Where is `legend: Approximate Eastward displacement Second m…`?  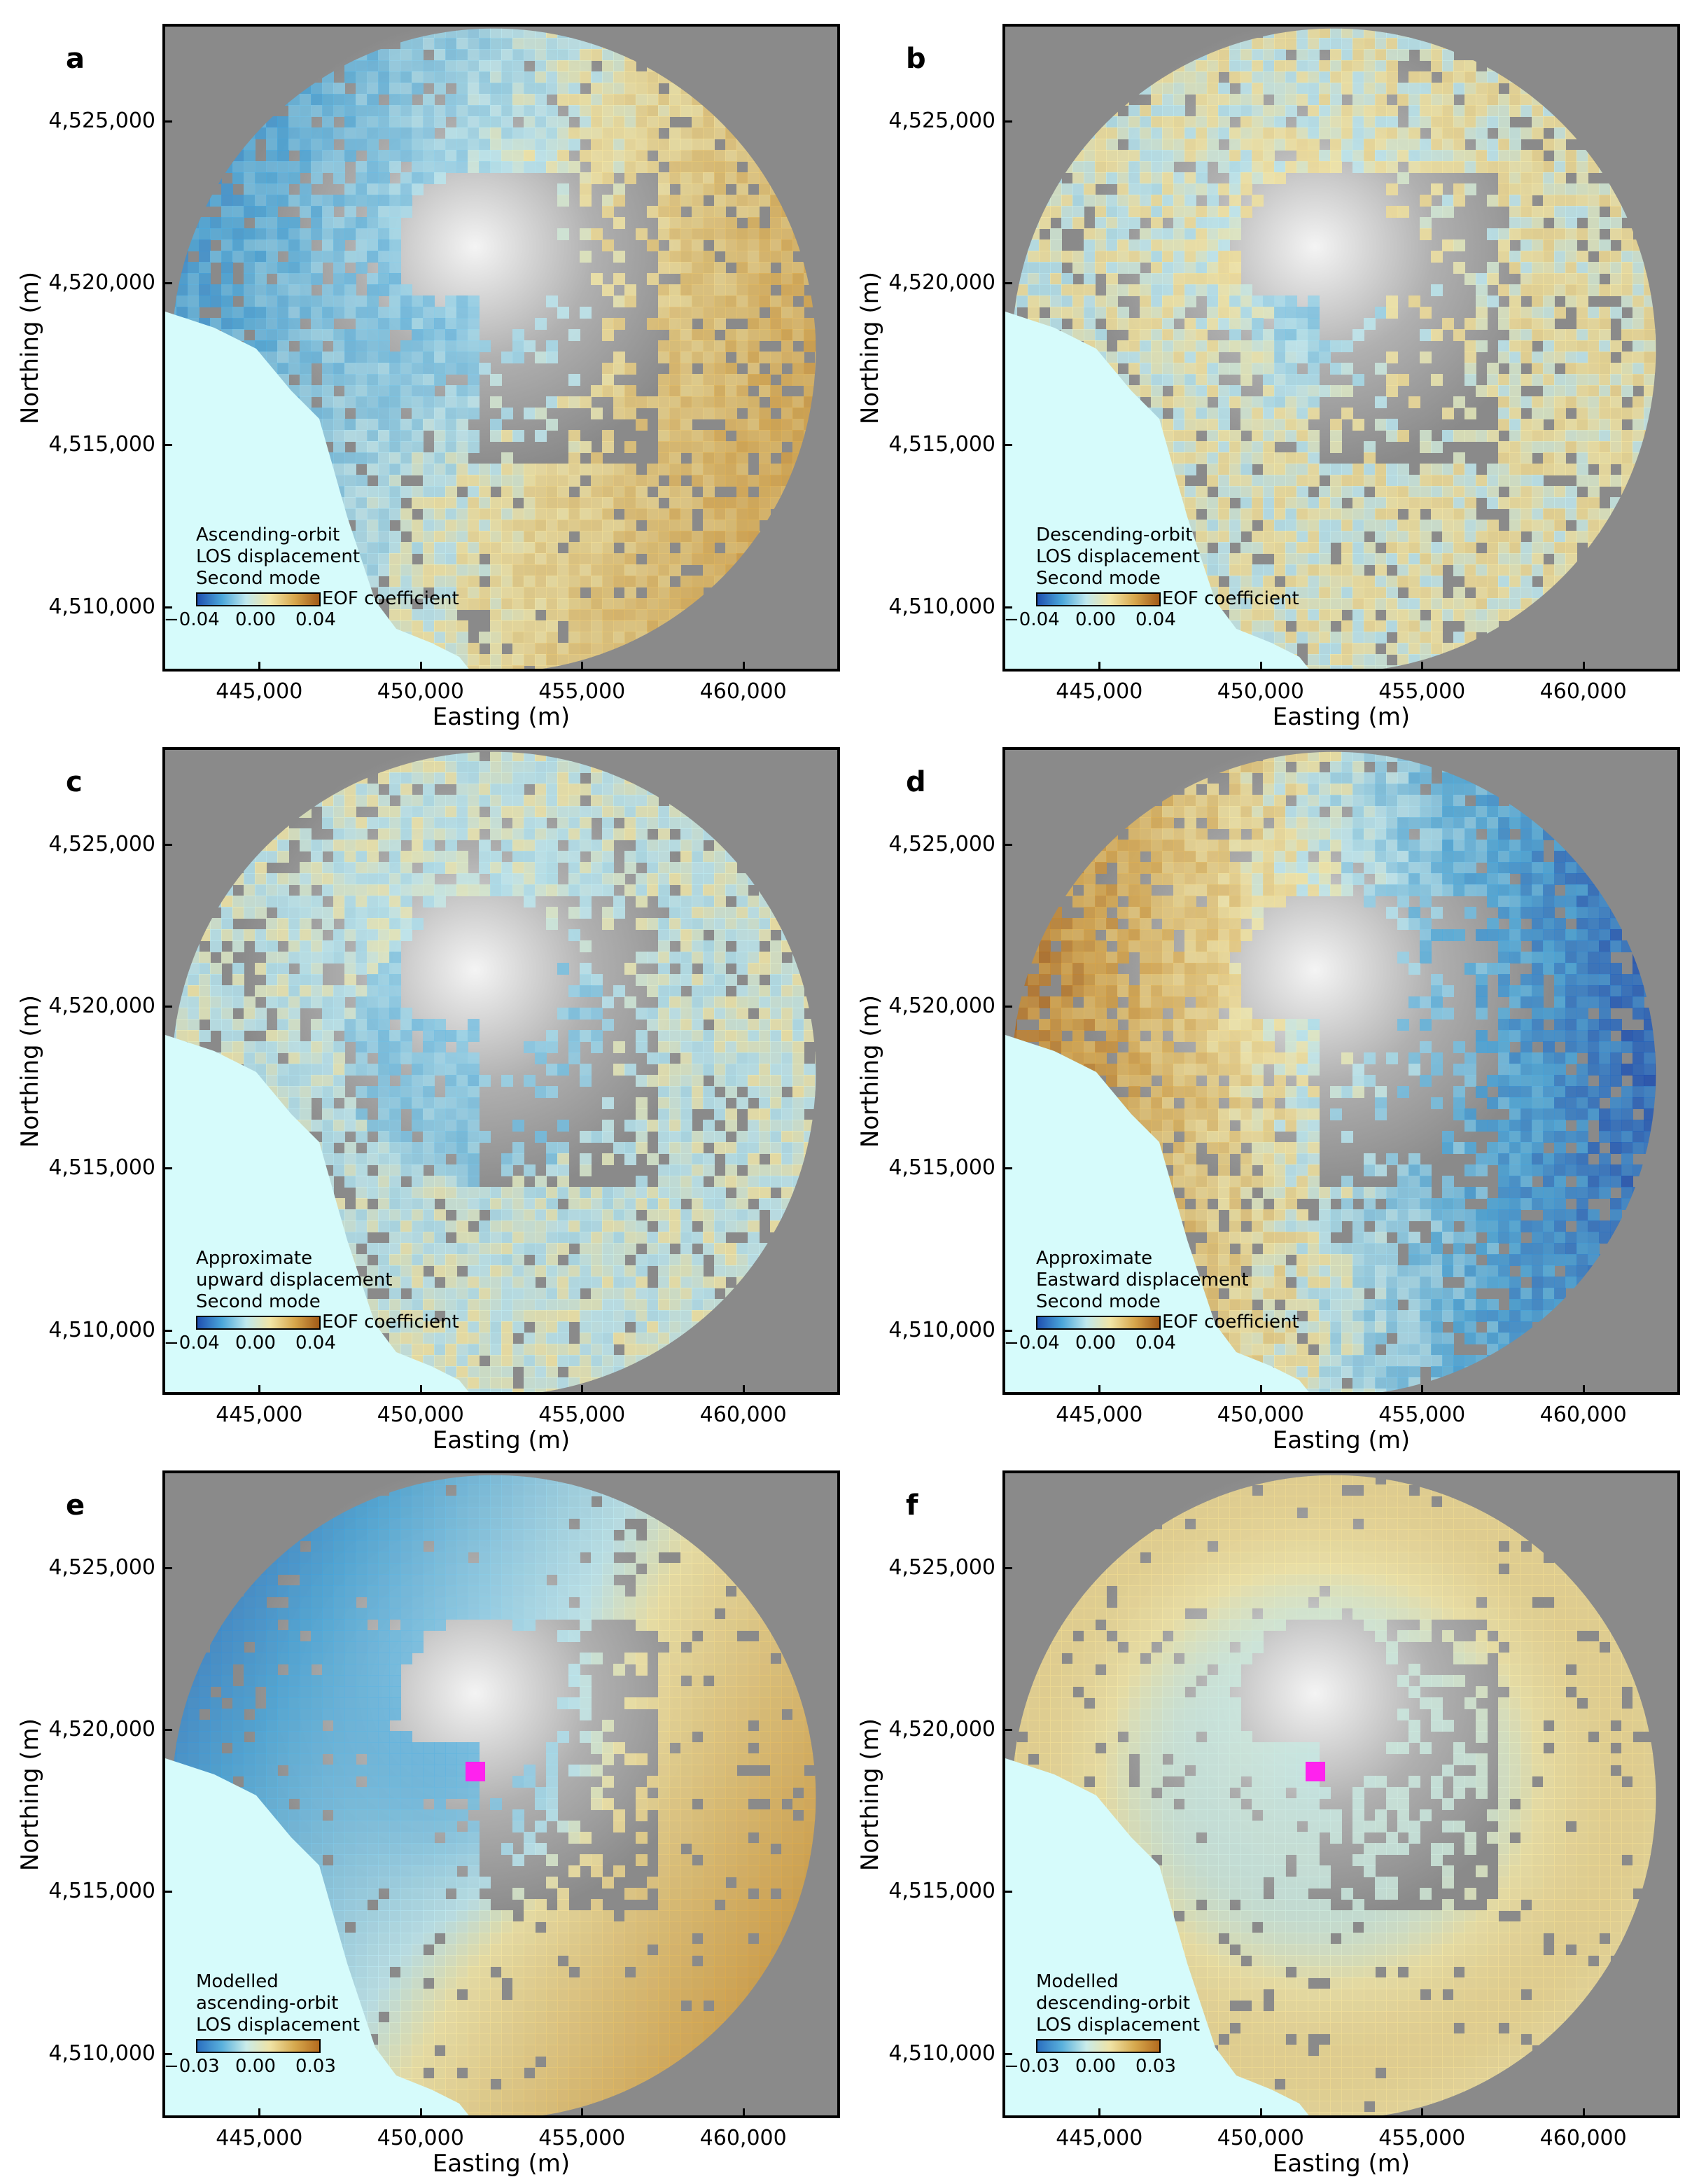
legend: Approximate Eastward displacement Second m… is located at coordinates (1143, 1280).